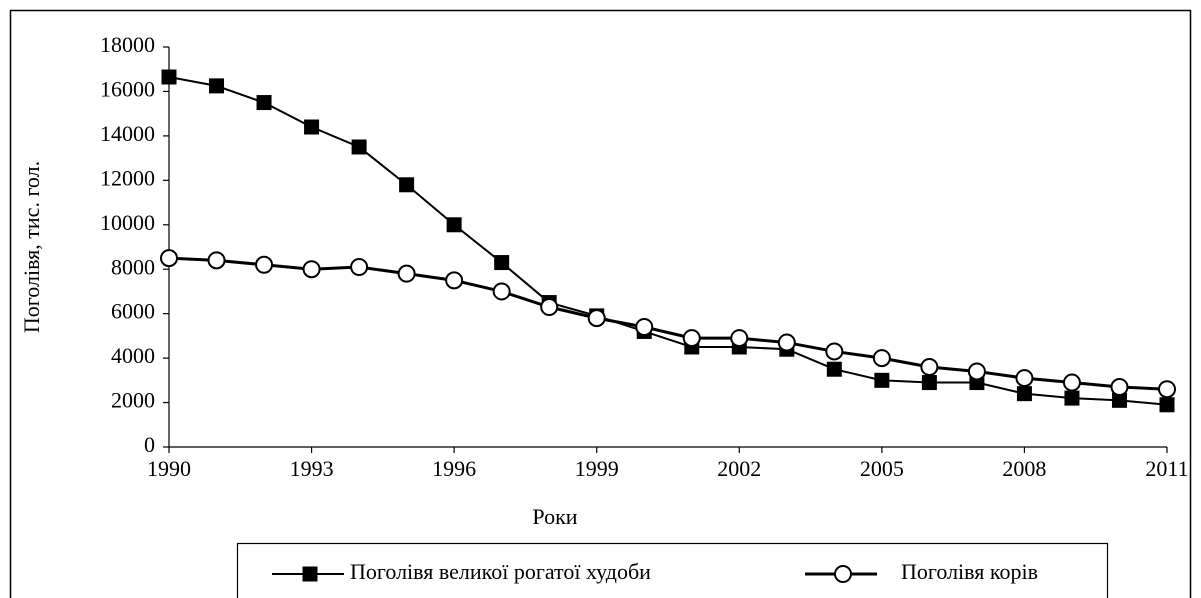 The image size is (1201, 598). I want to click on y-tick-label: 14000, so click(127, 133).